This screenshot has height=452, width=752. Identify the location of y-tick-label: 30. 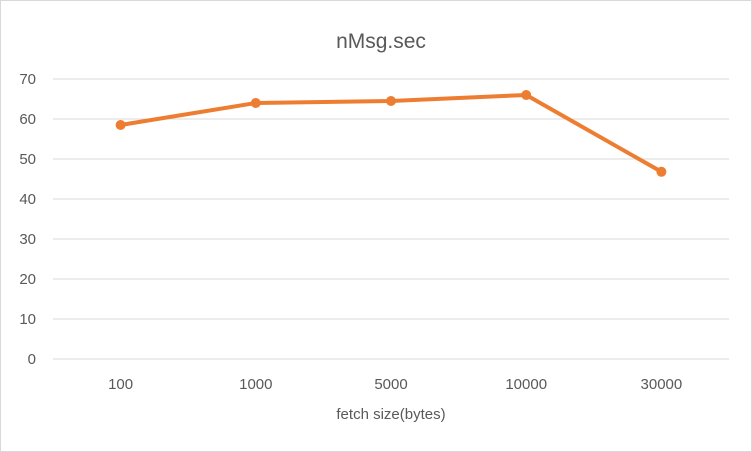
(27, 239).